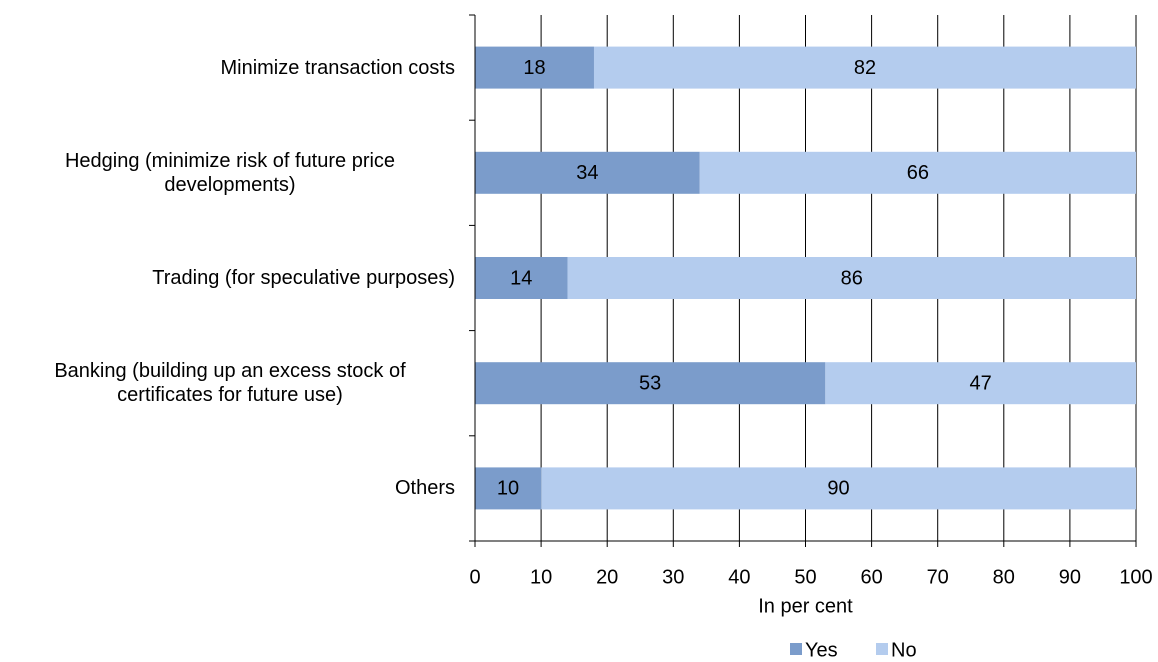  I want to click on x-tick-label: 100, so click(1135, 577).